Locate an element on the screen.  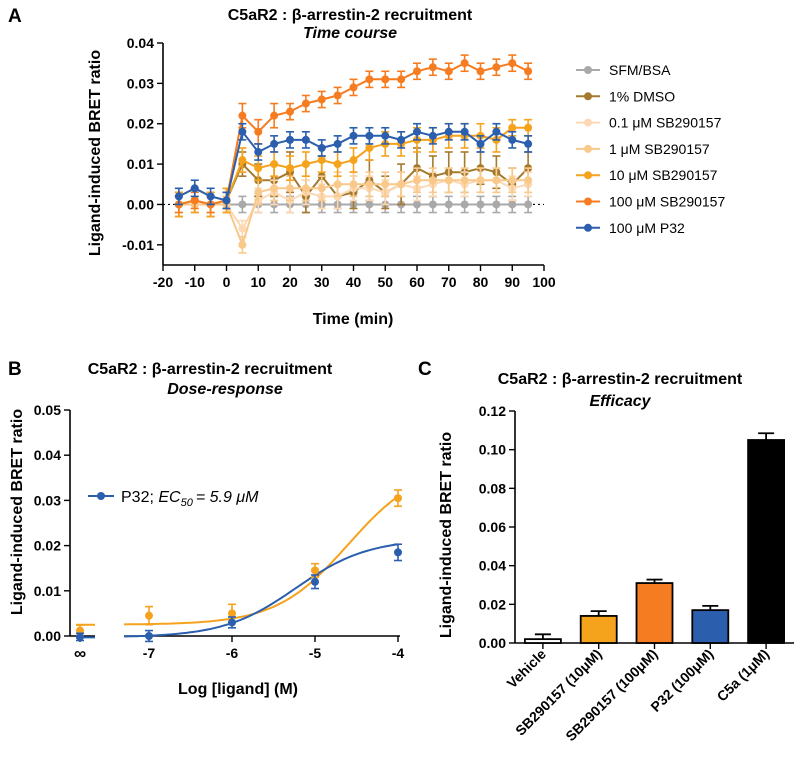
panel-b-series-p32 is located at coordinates (239, 593).